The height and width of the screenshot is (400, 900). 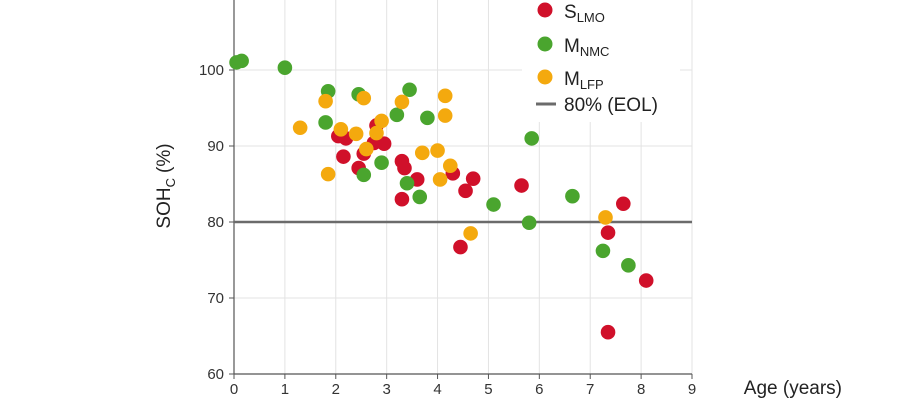 I want to click on x-tick-label: 8, so click(x=641, y=389).